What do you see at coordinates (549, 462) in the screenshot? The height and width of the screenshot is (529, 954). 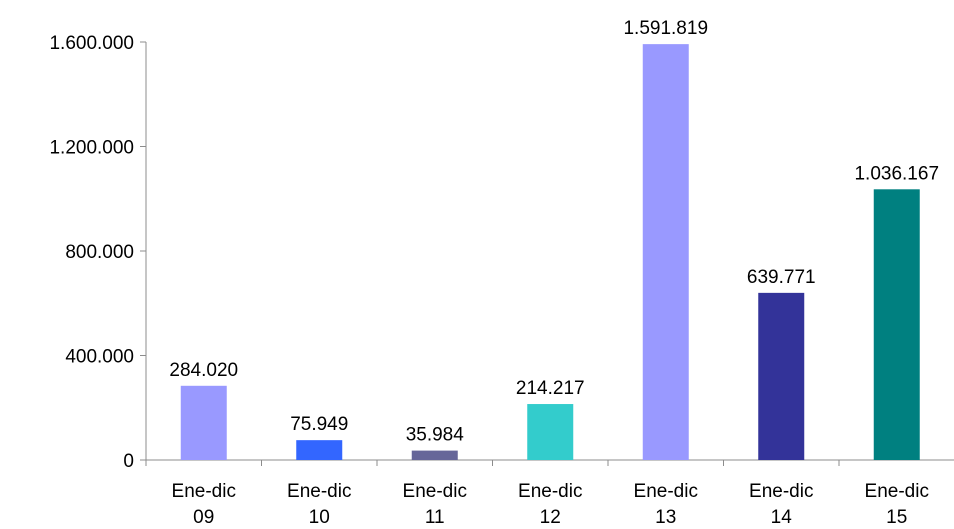 I see `x-axis` at bounding box center [549, 462].